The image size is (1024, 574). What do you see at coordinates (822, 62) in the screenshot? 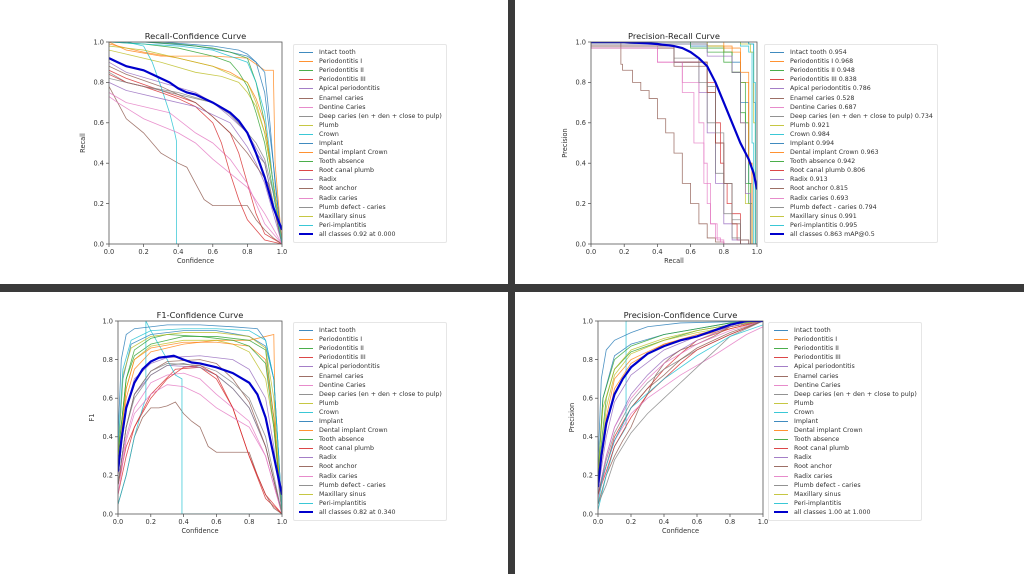
I see `legend-label: Periodontitis I 0.968` at bounding box center [822, 62].